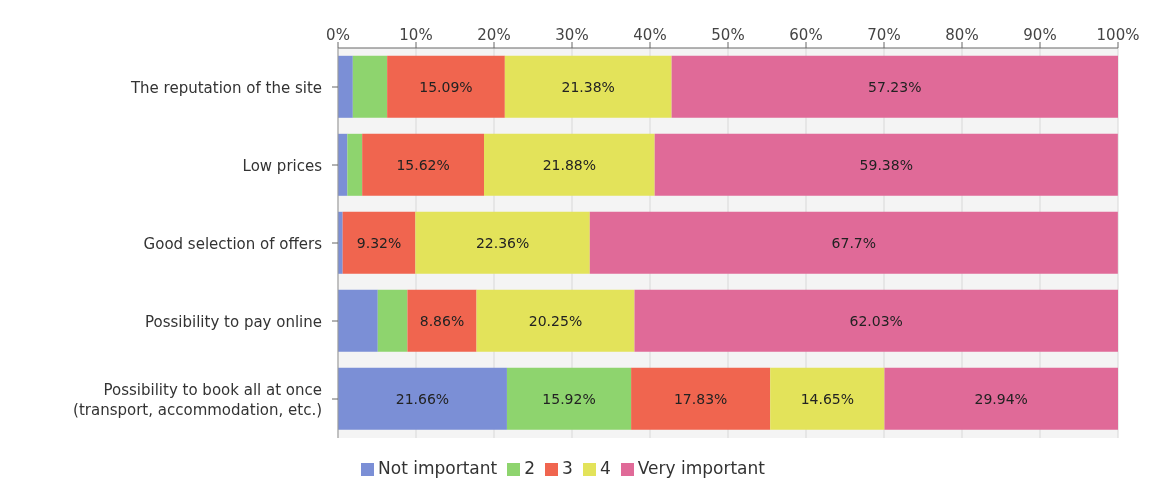 This screenshot has width=1154, height=489. Describe the element at coordinates (701, 468) in the screenshot. I see `legend-label: Very important` at that location.